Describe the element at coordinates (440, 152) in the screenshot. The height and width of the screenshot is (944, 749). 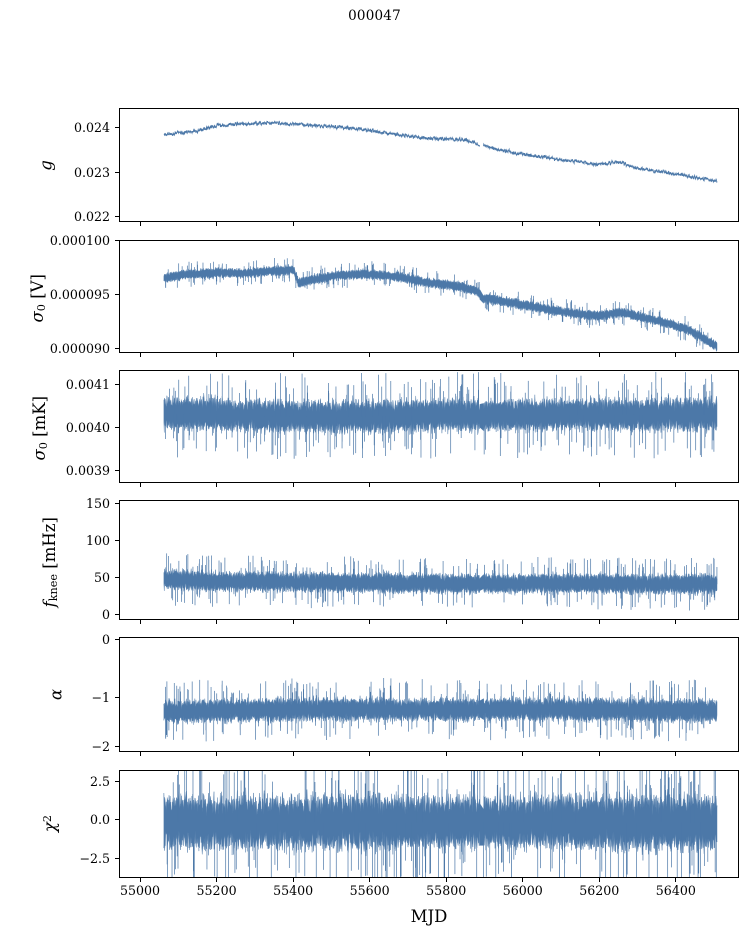
I see `data-trace` at that location.